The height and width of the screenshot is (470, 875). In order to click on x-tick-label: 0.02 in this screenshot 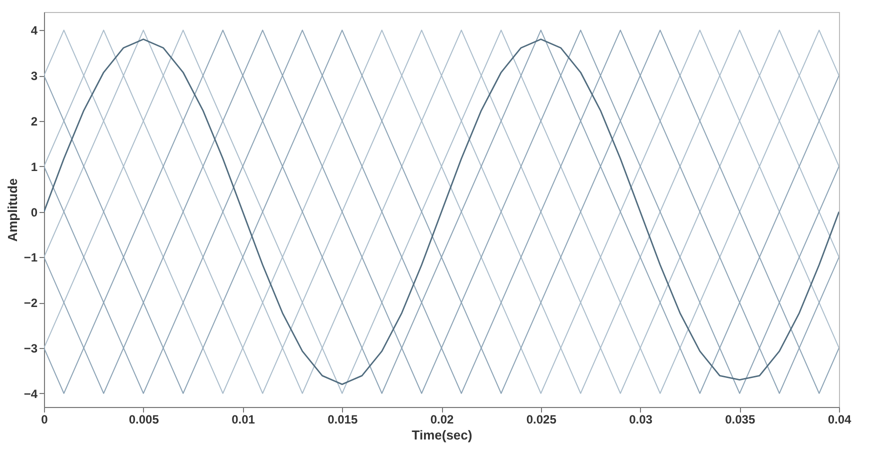, I will do `click(442, 419)`.